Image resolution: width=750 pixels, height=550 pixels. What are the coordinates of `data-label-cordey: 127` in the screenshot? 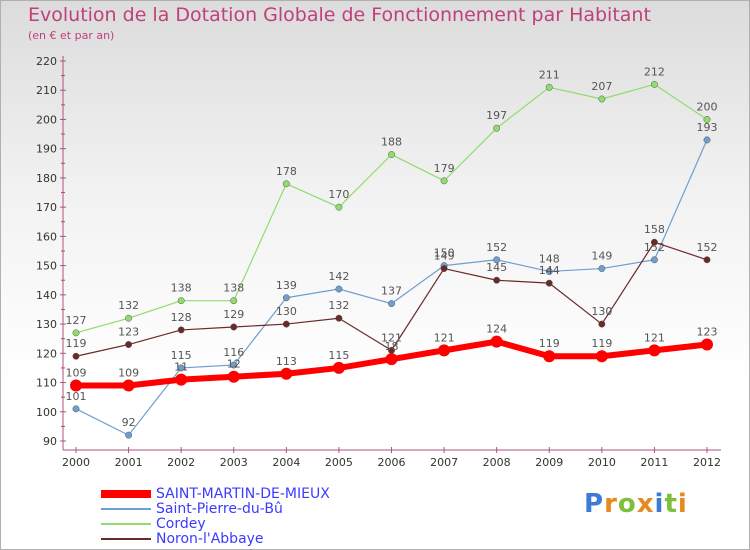 It's located at (76, 320).